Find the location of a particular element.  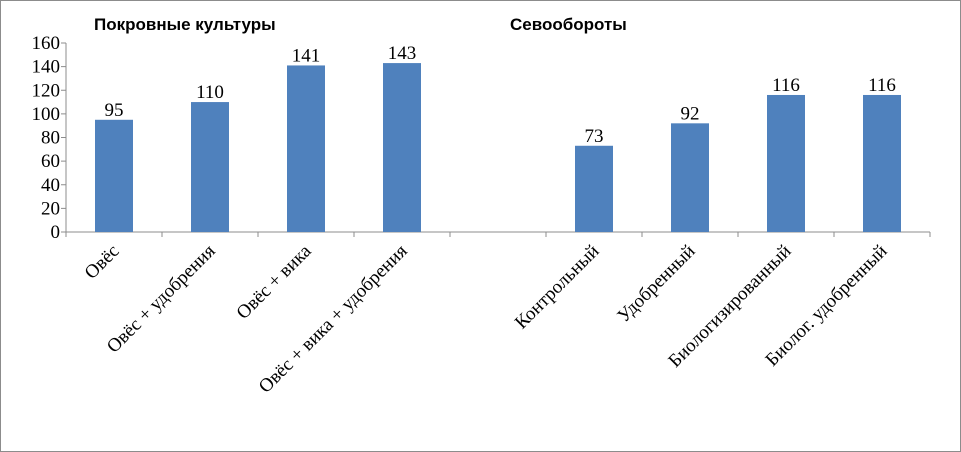

y-tick-label: 140 is located at coordinates (46, 67).